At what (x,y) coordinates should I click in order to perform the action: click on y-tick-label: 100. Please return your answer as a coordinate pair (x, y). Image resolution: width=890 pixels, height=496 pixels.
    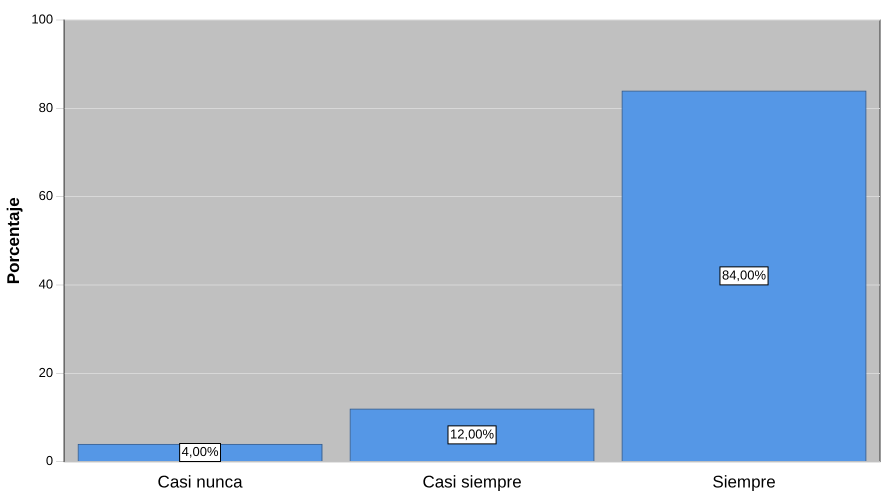
    Looking at the image, I should click on (42, 19).